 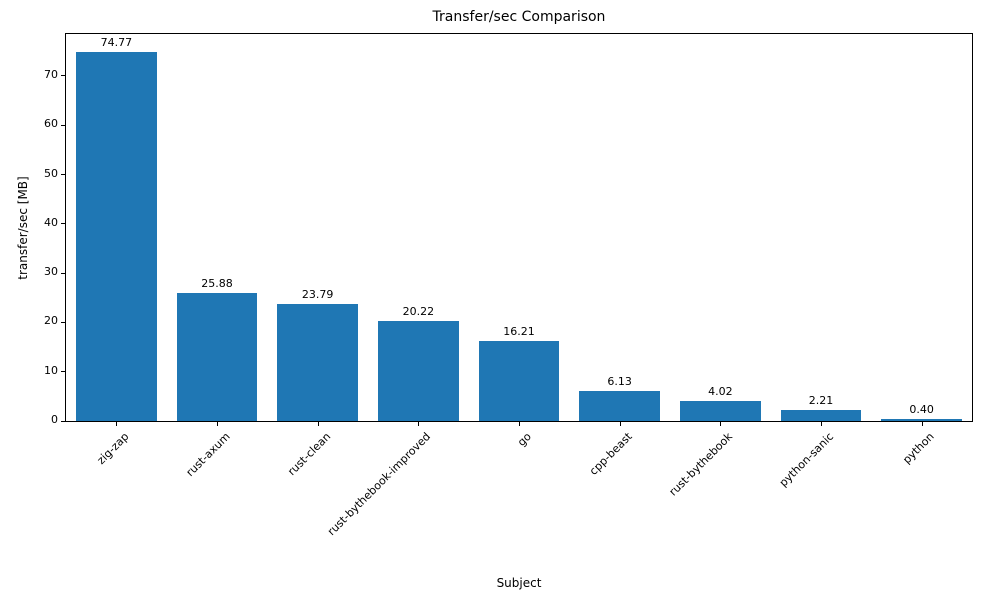 What do you see at coordinates (113, 448) in the screenshot?
I see `x-tick-label: zig-zap` at bounding box center [113, 448].